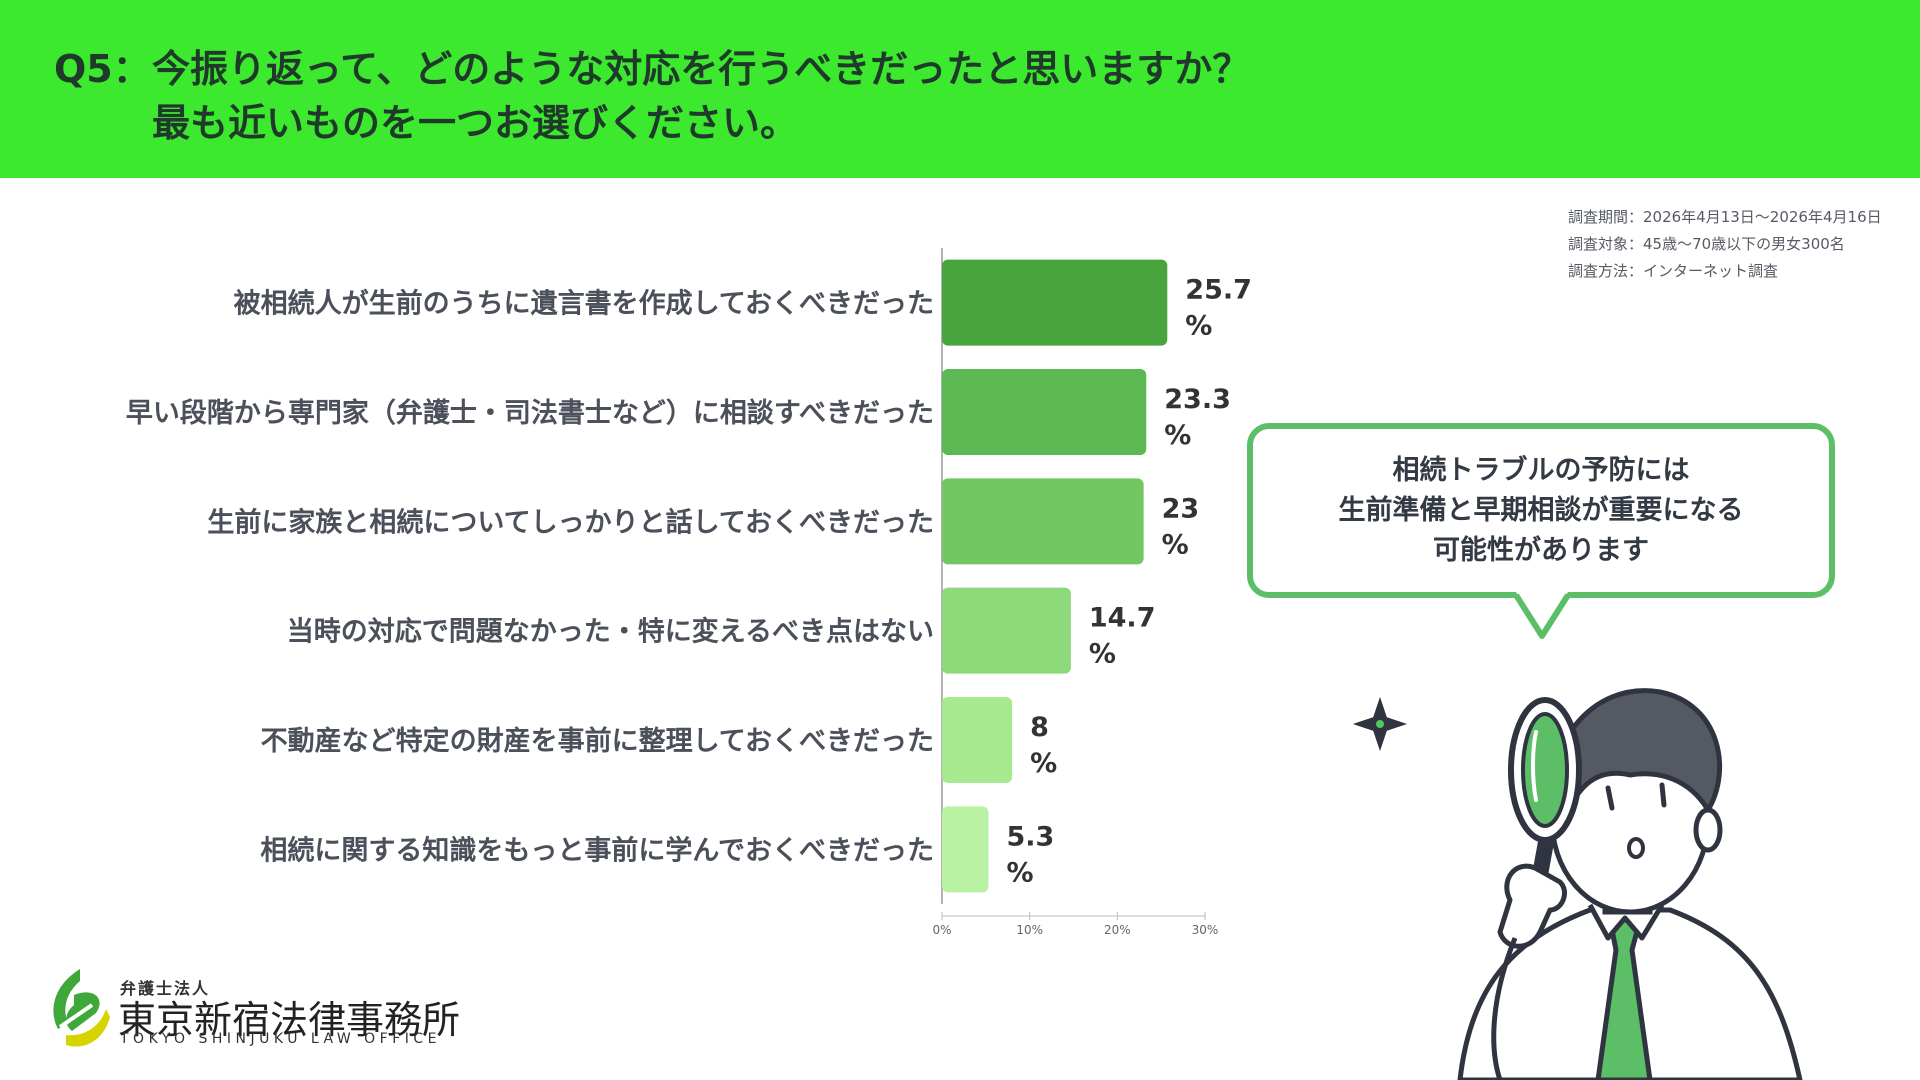 This screenshot has width=1920, height=1080. I want to click on bubble-text-line2: 生前準備と早期相談が重要になる, so click(1541, 510).